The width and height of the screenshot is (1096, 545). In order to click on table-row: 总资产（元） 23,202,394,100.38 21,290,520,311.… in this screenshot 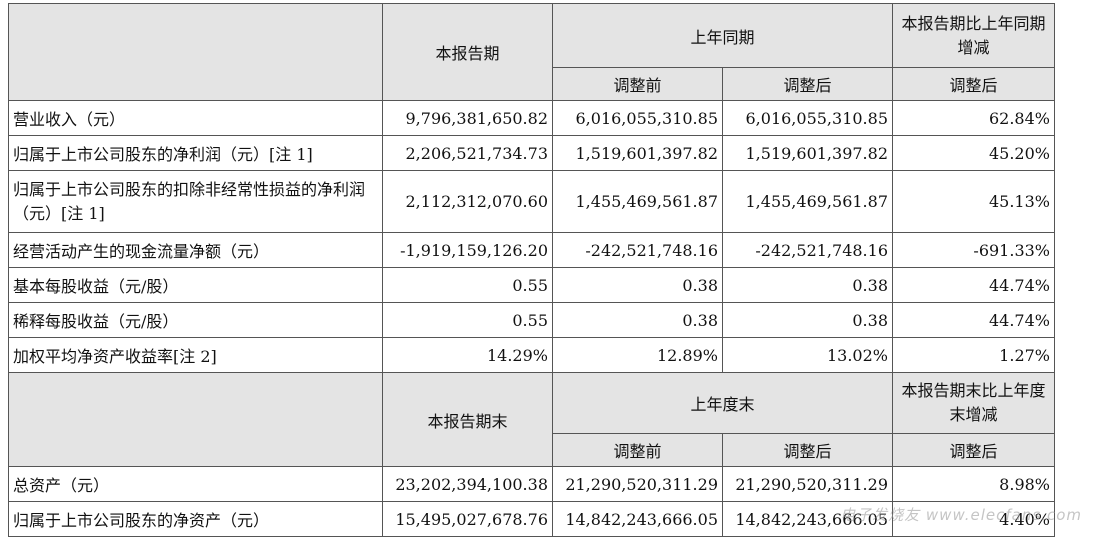, I will do `click(531, 484)`.